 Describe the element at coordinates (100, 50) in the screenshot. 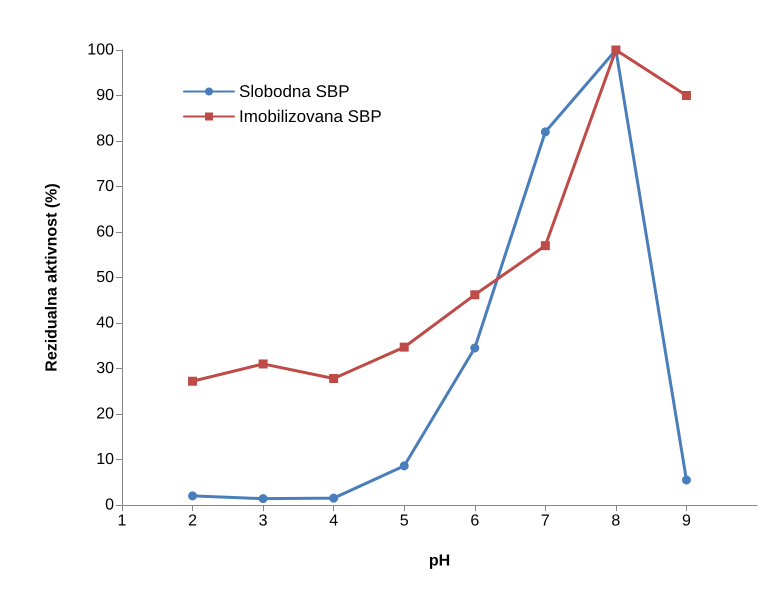

I see `y-tick-label: 100` at that location.